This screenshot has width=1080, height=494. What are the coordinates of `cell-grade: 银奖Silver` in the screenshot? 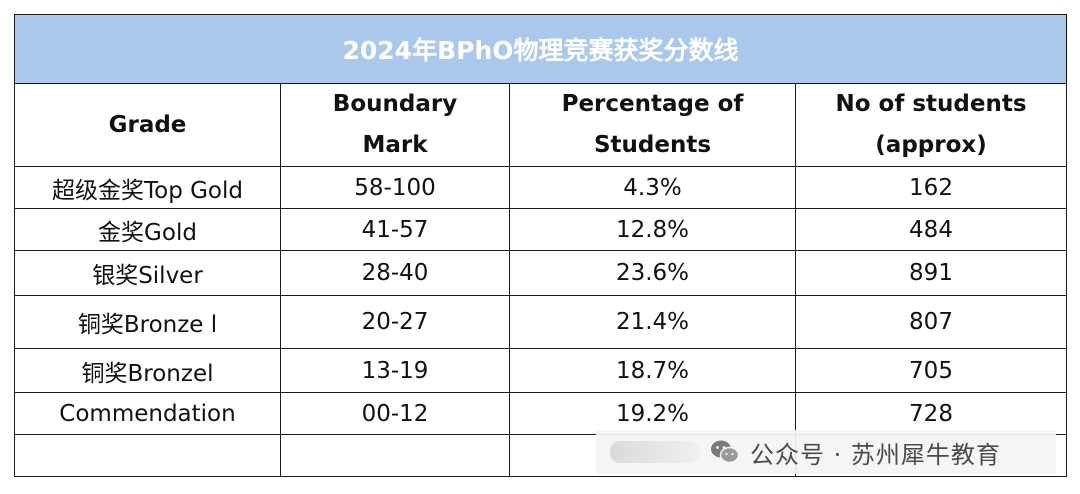 It's located at (147, 273).